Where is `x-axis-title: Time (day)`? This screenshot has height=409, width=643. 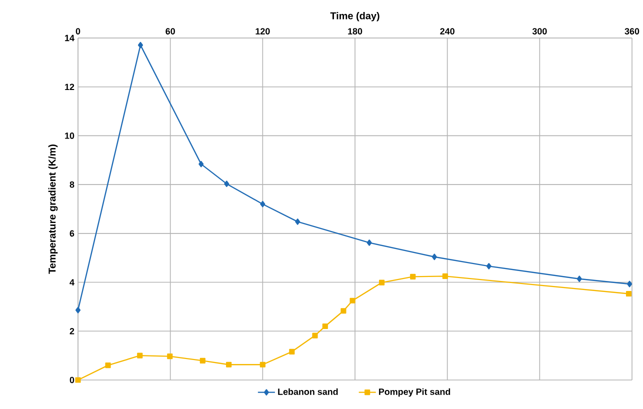
x-axis-title: Time (day) is located at coordinates (355, 17).